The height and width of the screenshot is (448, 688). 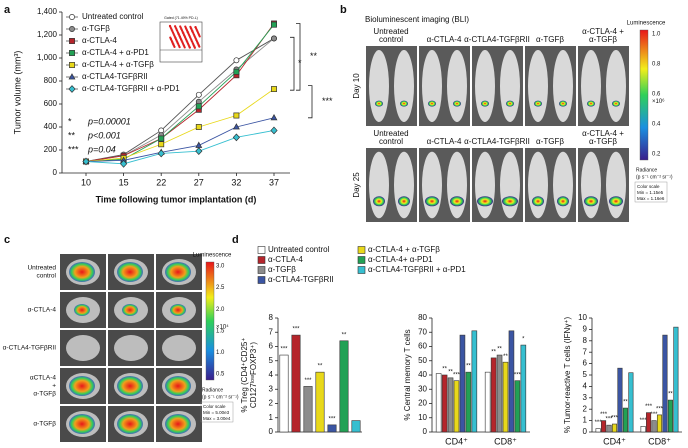 What do you see at coordinates (47, 34) in the screenshot?
I see `y-tick-label: 1,200` at bounding box center [47, 34].